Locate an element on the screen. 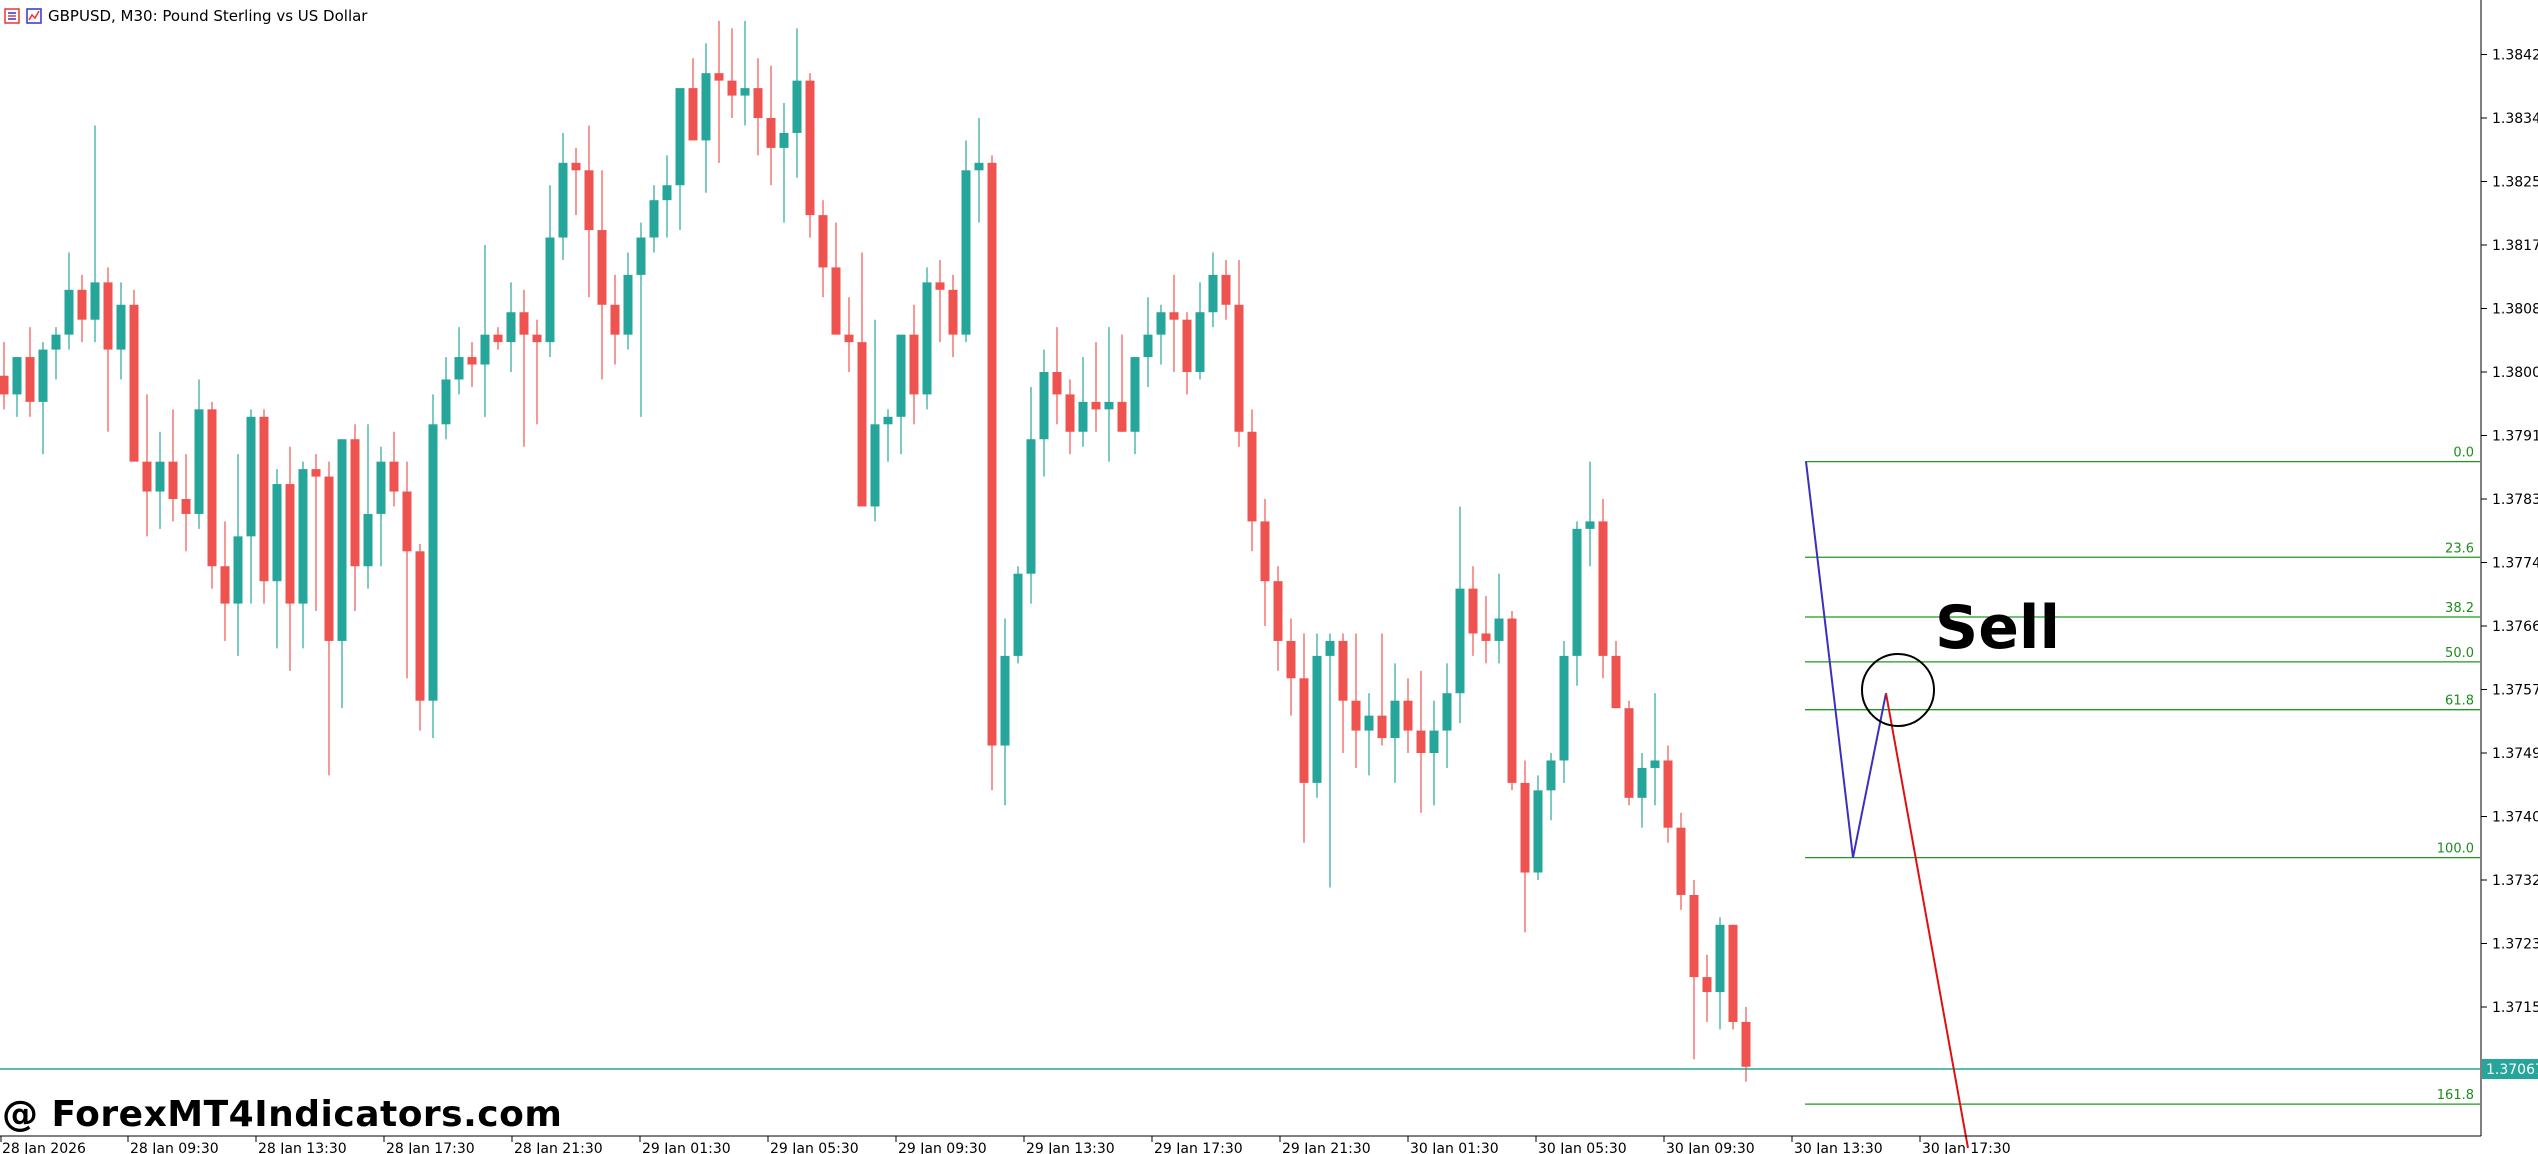 The width and height of the screenshot is (2538, 1154). current-price-label: 1.37067 is located at coordinates (2512, 1070).